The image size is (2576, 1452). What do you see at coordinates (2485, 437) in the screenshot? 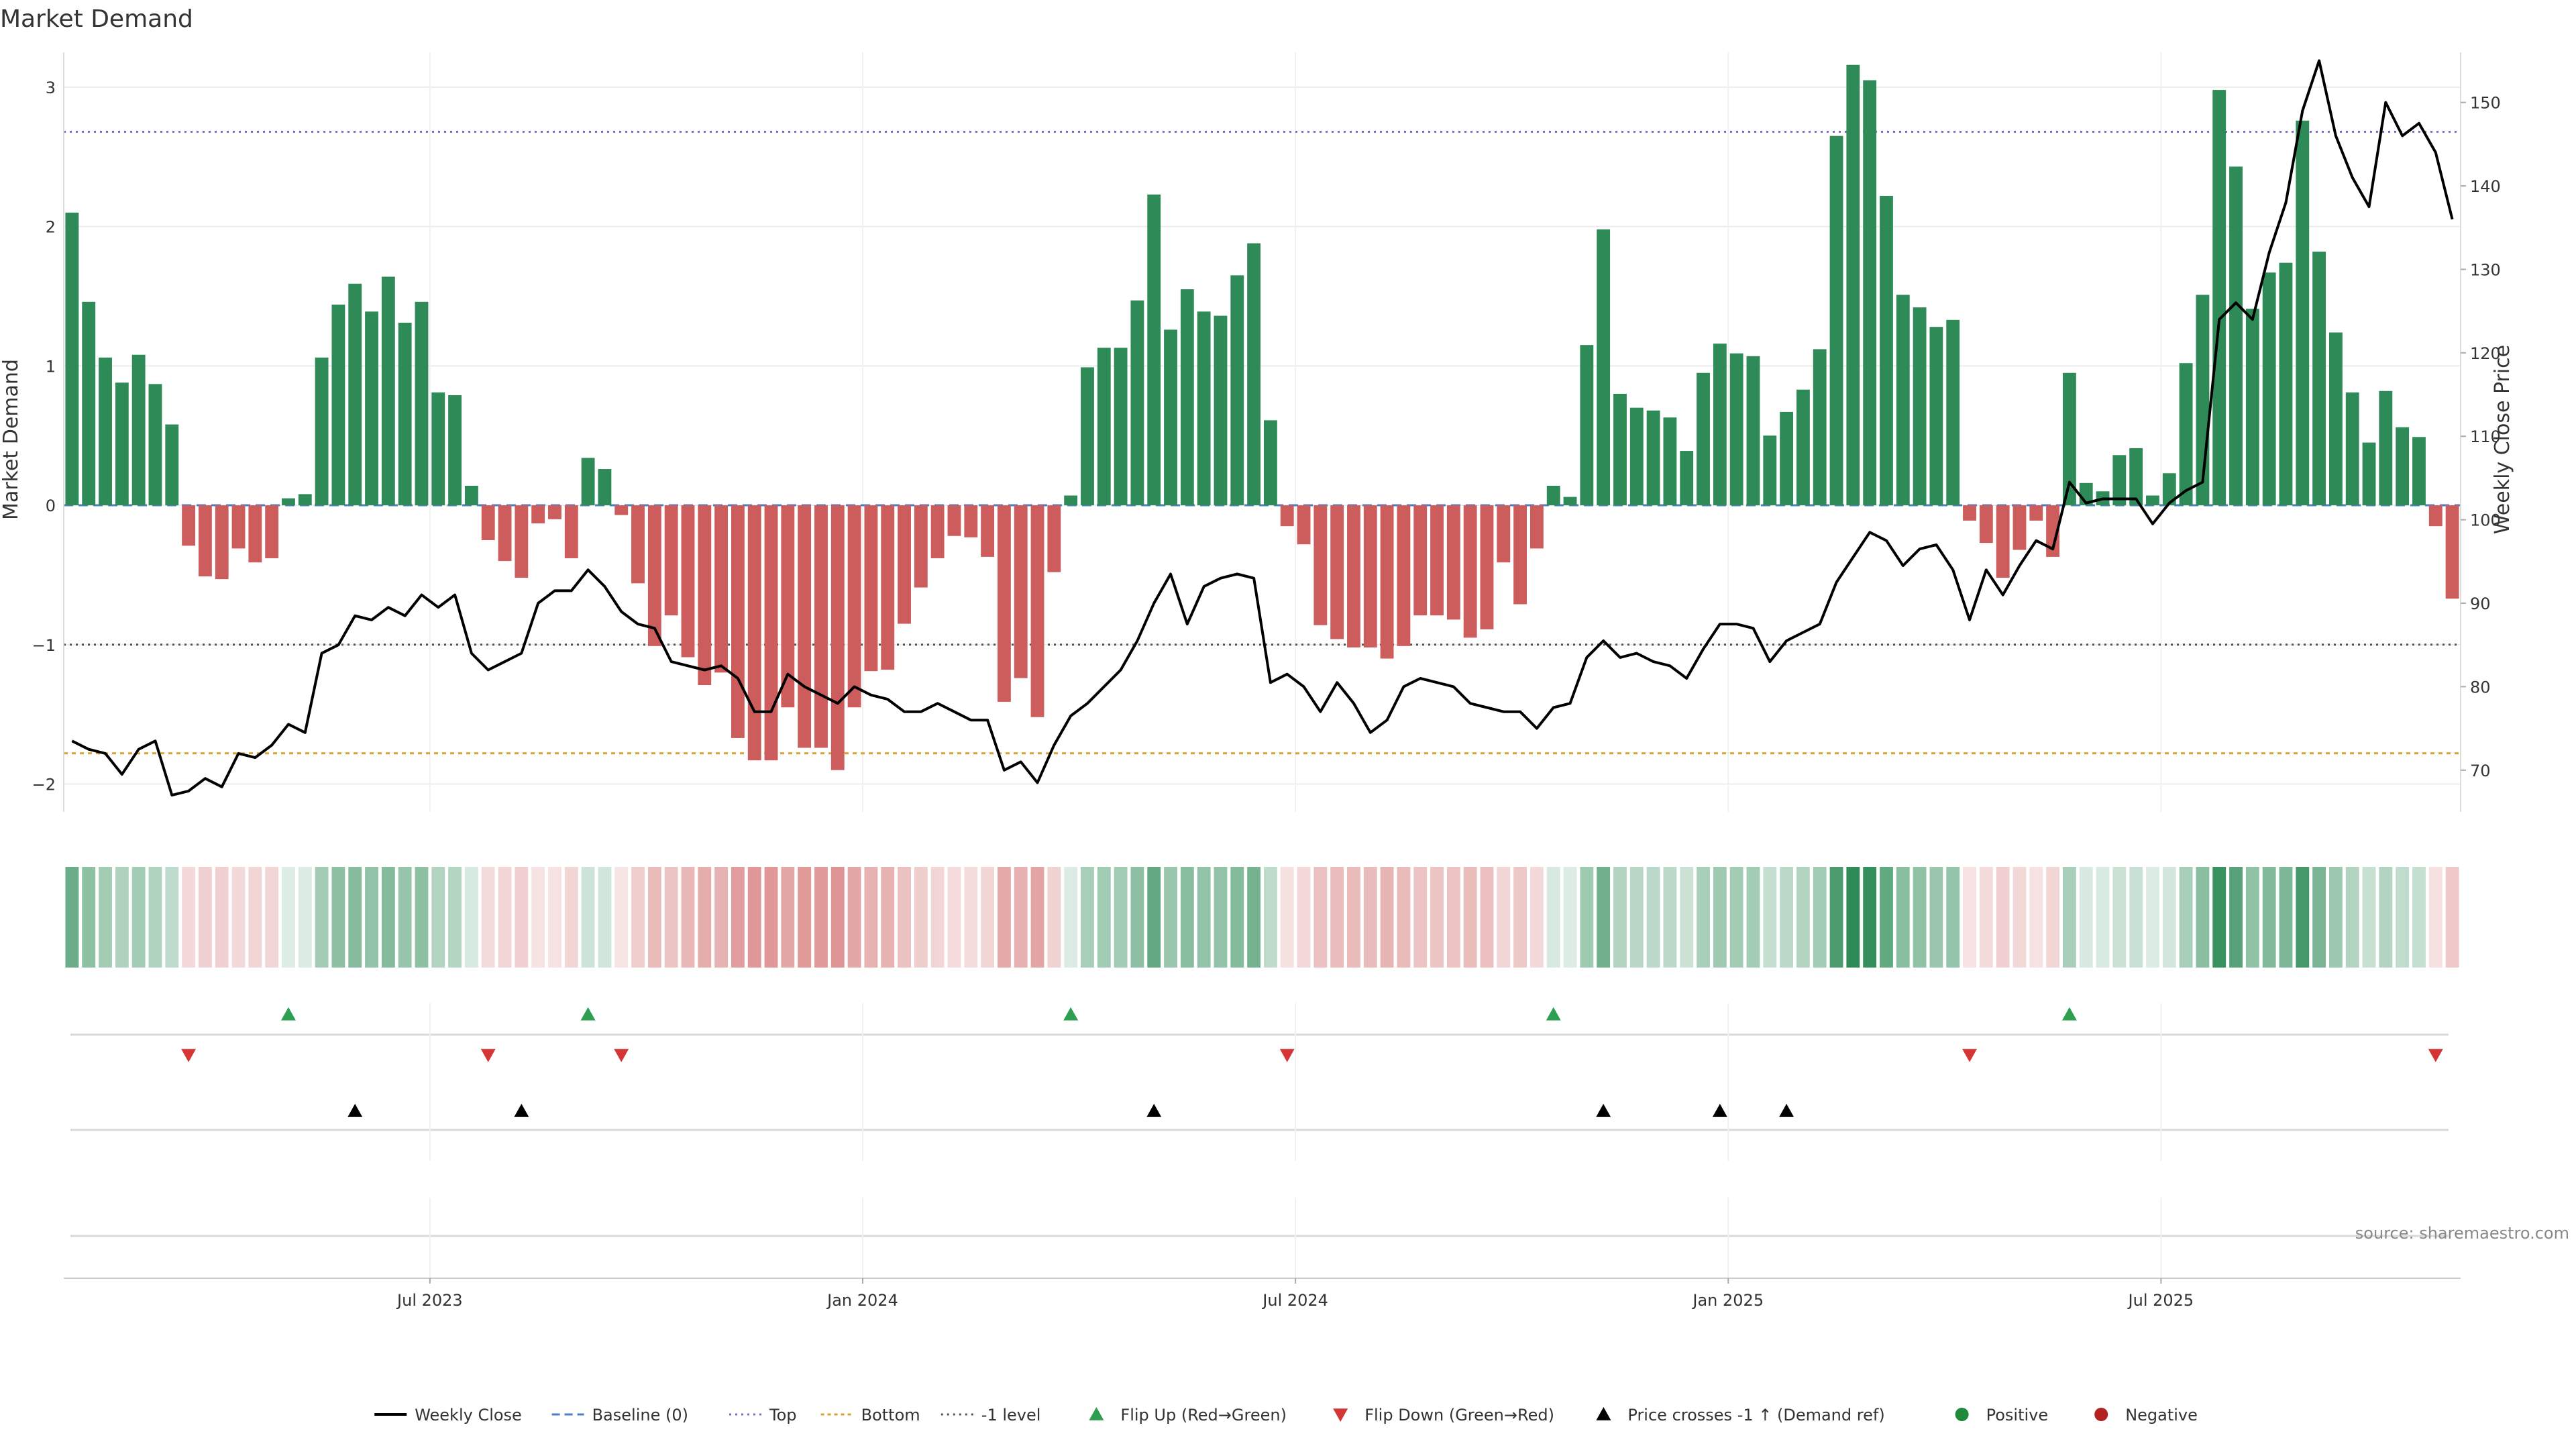
I see `y2-tick-label: 110` at bounding box center [2485, 437].